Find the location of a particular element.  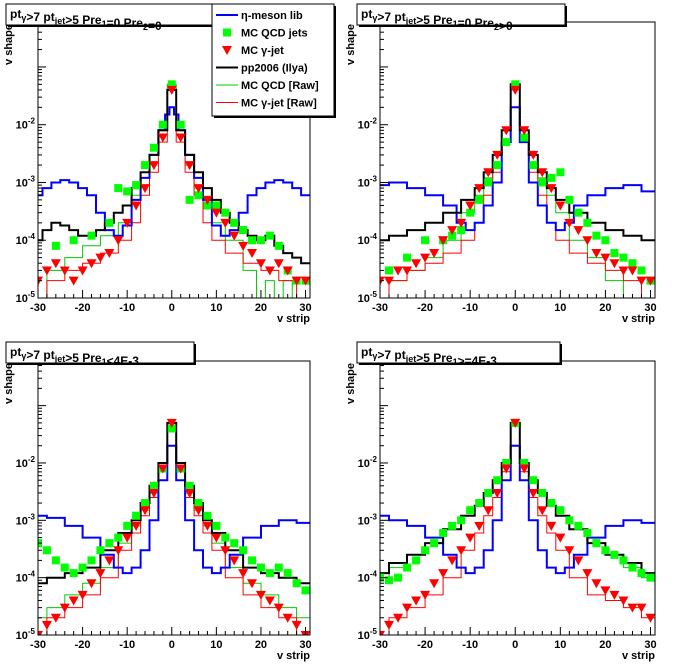

panel-title: ptγ>7 ptjet>5 Pre1<4E-3 is located at coordinates (74, 356).